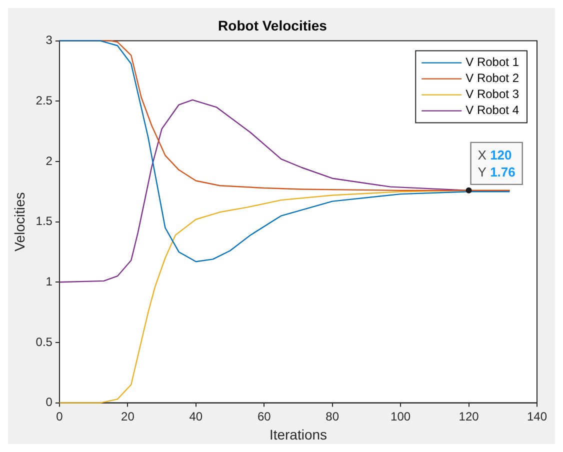 This screenshot has height=452, width=563. Describe the element at coordinates (49, 40) in the screenshot. I see `y-tick-label: 3` at that location.